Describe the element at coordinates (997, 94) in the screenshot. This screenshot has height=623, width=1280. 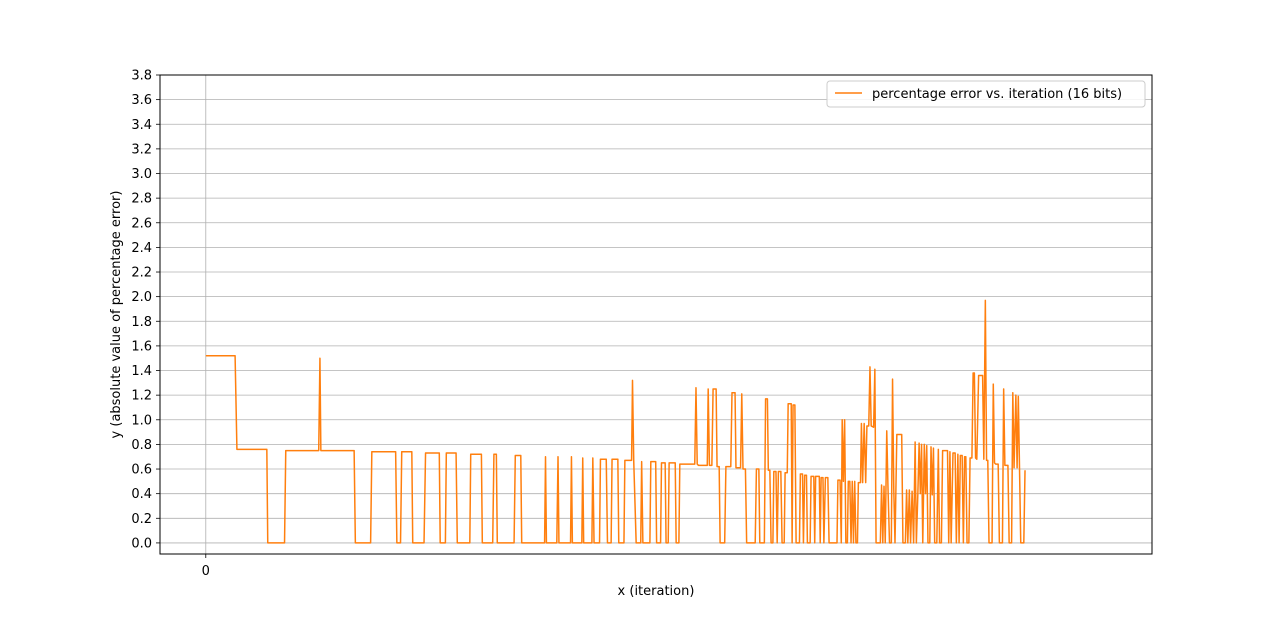
I see `legend-label: percentage error vs. iteration (16 bits)` at that location.